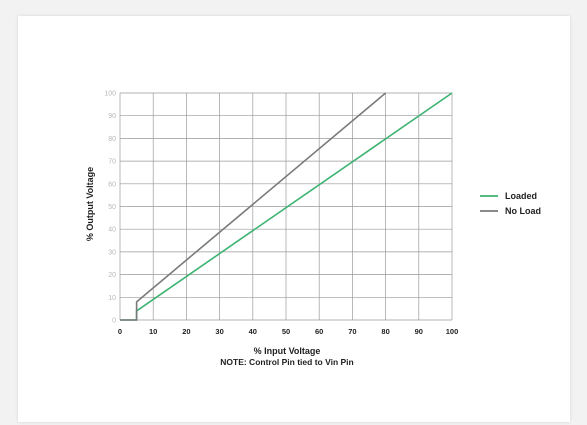 This screenshot has width=587, height=425. I want to click on legend: Loaded No Load, so click(510, 203).